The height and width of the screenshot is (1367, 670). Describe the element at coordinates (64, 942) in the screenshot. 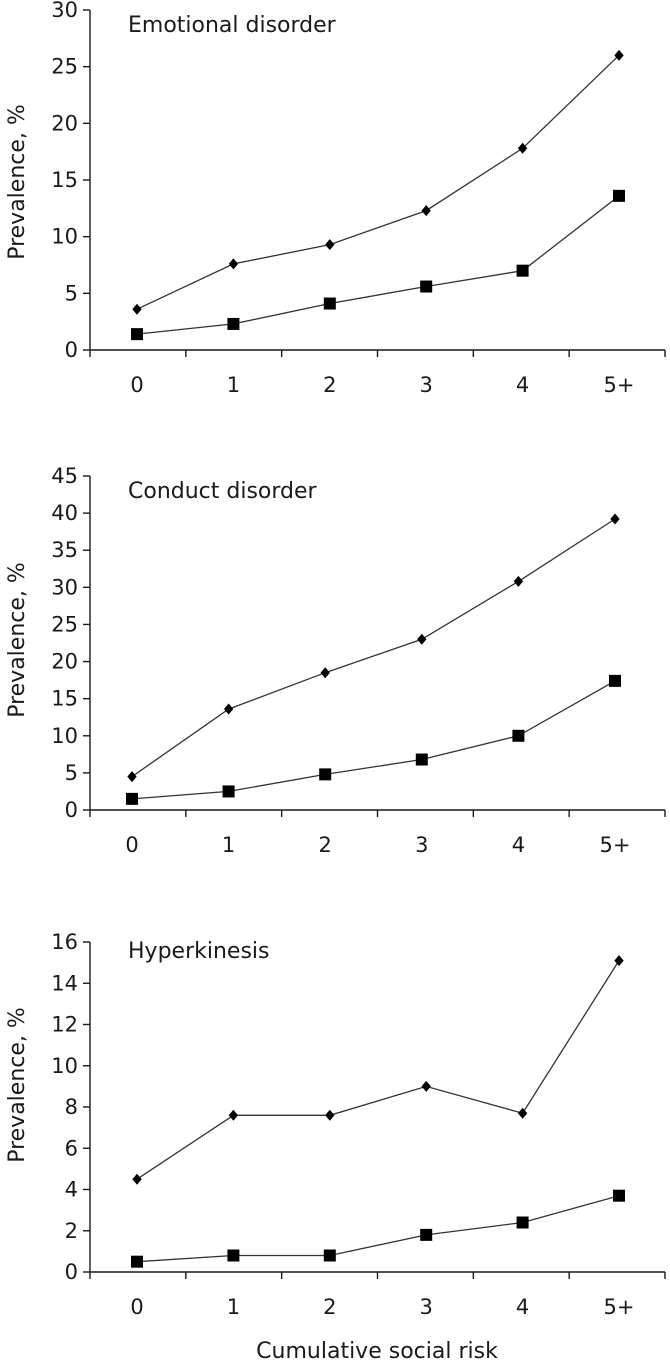

I see `y-tick-label: 16` at that location.